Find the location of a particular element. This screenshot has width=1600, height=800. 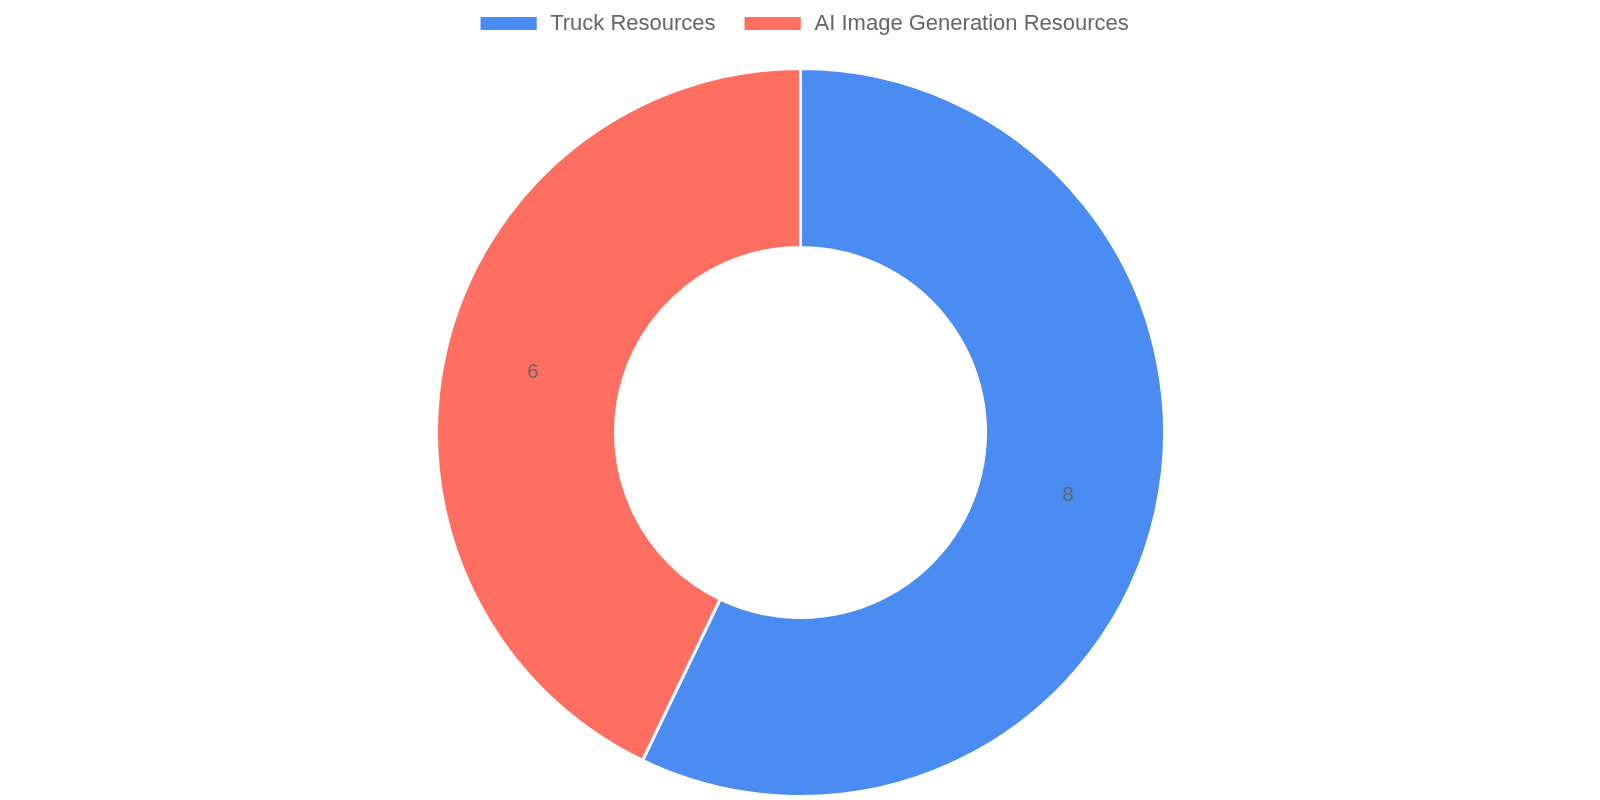

legend-label: Truck Resources is located at coordinates (633, 23).